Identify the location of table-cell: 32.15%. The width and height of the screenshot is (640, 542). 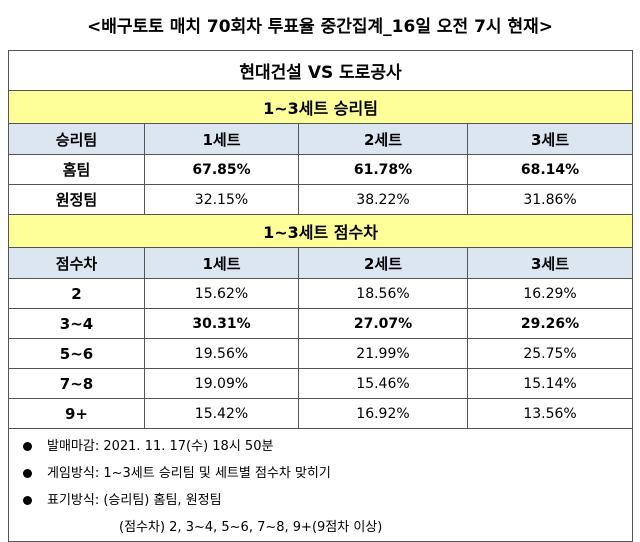
(221, 199).